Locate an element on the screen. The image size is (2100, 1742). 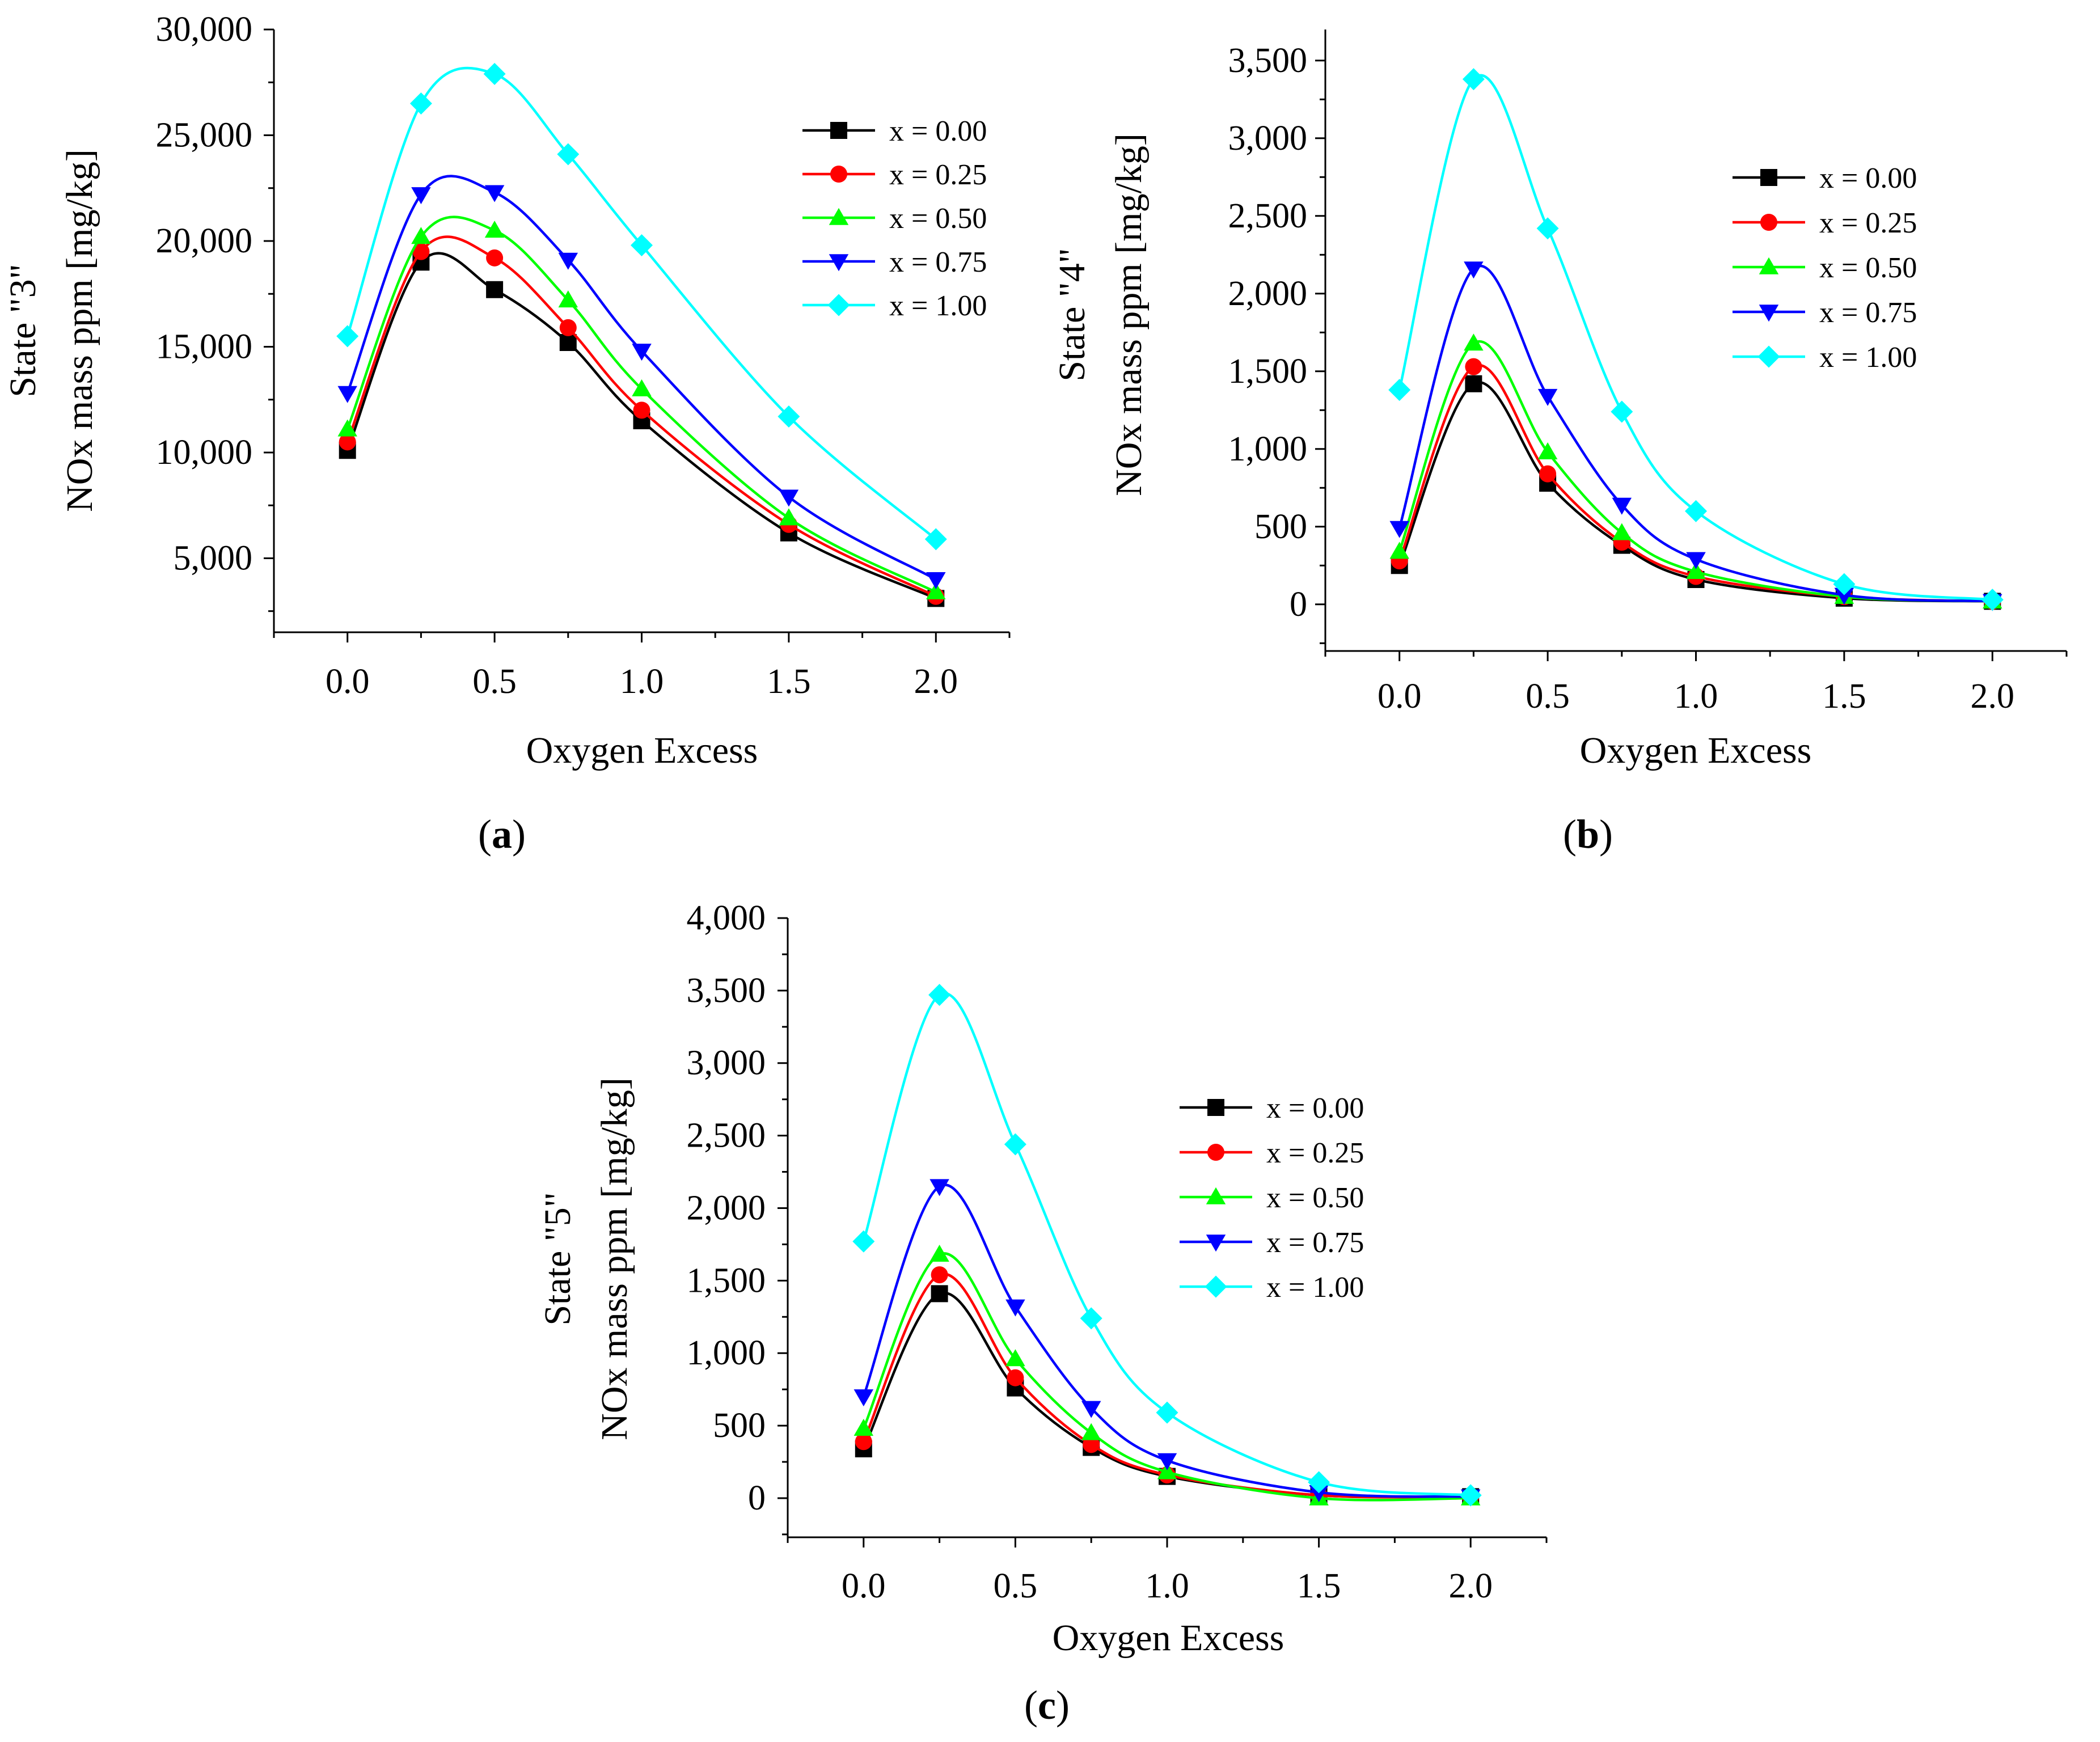
panel-caption-c: (c) is located at coordinates (1047, 1705).